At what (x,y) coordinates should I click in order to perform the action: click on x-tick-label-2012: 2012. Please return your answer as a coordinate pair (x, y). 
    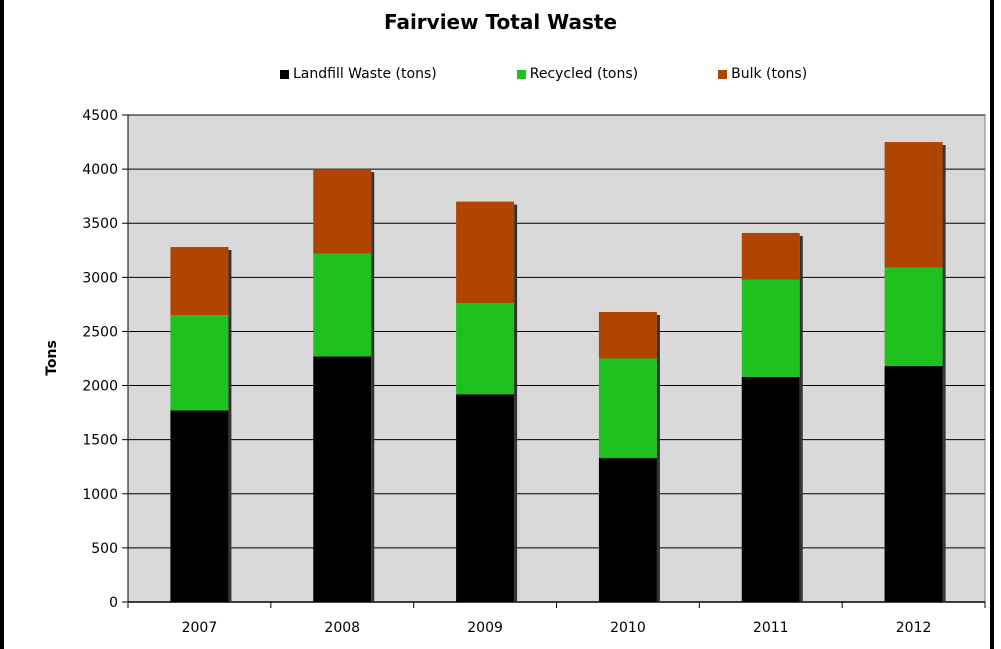
    Looking at the image, I should click on (914, 628).